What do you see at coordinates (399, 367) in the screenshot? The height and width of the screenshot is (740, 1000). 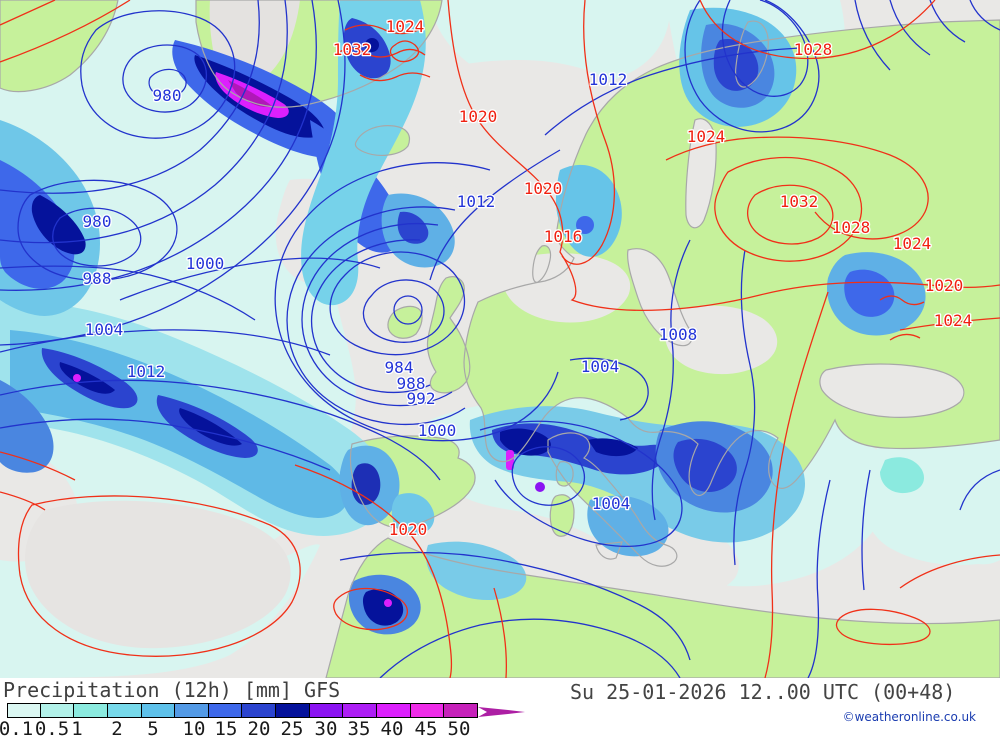 I see `isobar-label-984: 984` at bounding box center [399, 367].